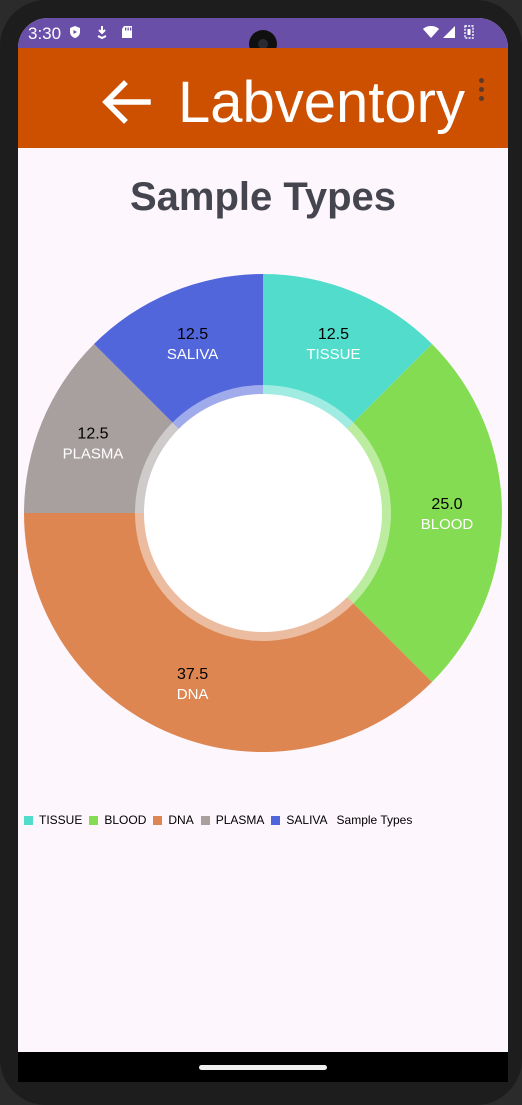 This screenshot has height=1105, width=522. Describe the element at coordinates (431, 32) in the screenshot. I see `wifi-icon` at that location.